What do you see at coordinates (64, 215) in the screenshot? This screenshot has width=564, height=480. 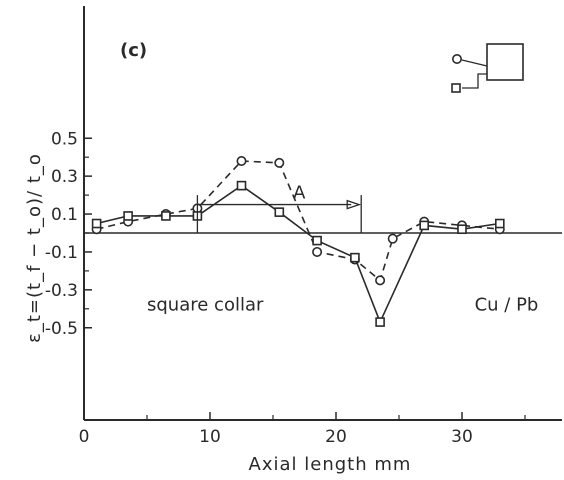 I see `y-tick-label: 0.1` at bounding box center [64, 215].